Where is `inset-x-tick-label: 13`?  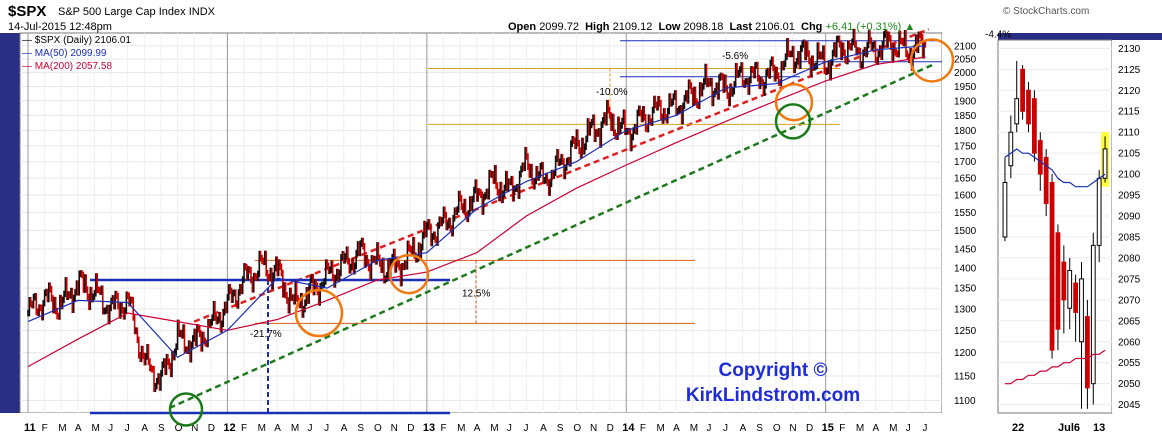 inset-x-tick-label: 13 is located at coordinates (1099, 428).